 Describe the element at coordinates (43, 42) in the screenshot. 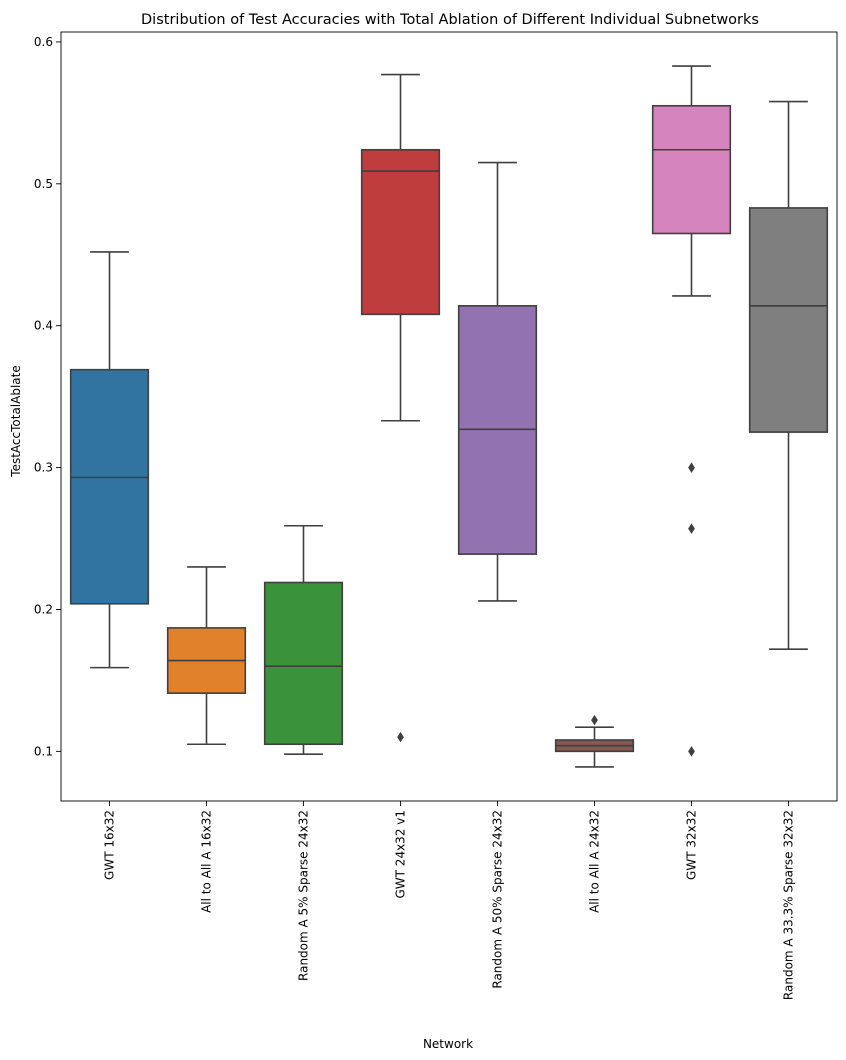

I see `y-tick-label: 0.6` at that location.